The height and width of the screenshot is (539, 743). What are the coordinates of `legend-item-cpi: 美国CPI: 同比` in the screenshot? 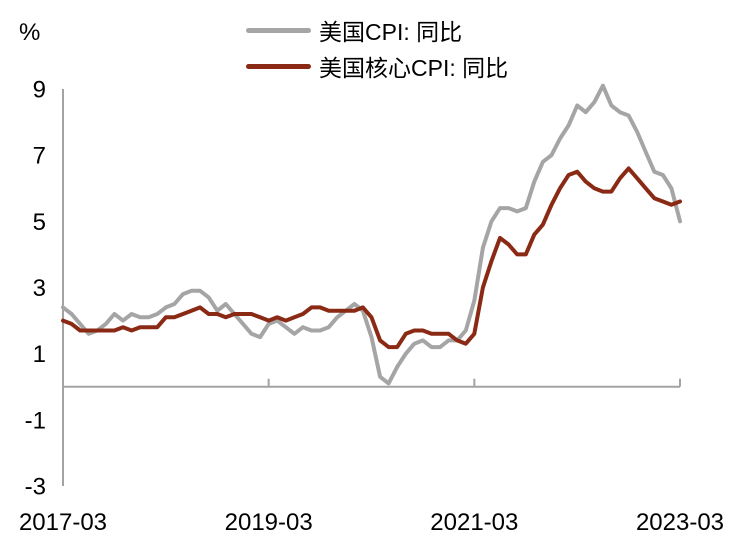 It's located at (377, 30).